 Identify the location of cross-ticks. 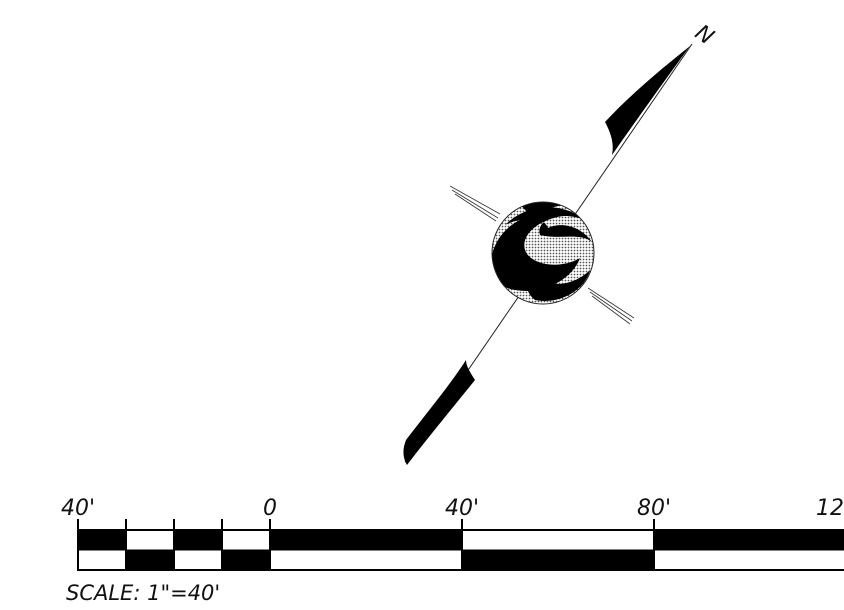
(542, 255).